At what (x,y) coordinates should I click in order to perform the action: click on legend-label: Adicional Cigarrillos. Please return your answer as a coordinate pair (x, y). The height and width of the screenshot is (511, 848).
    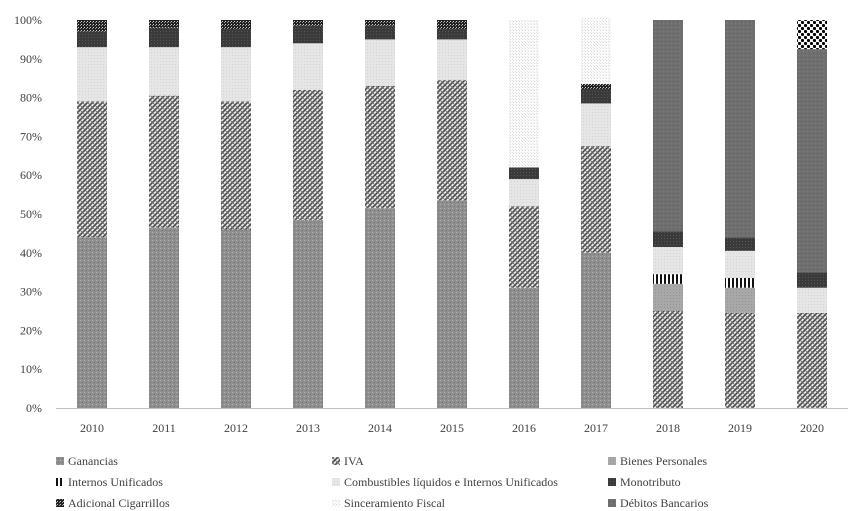
    Looking at the image, I should click on (119, 503).